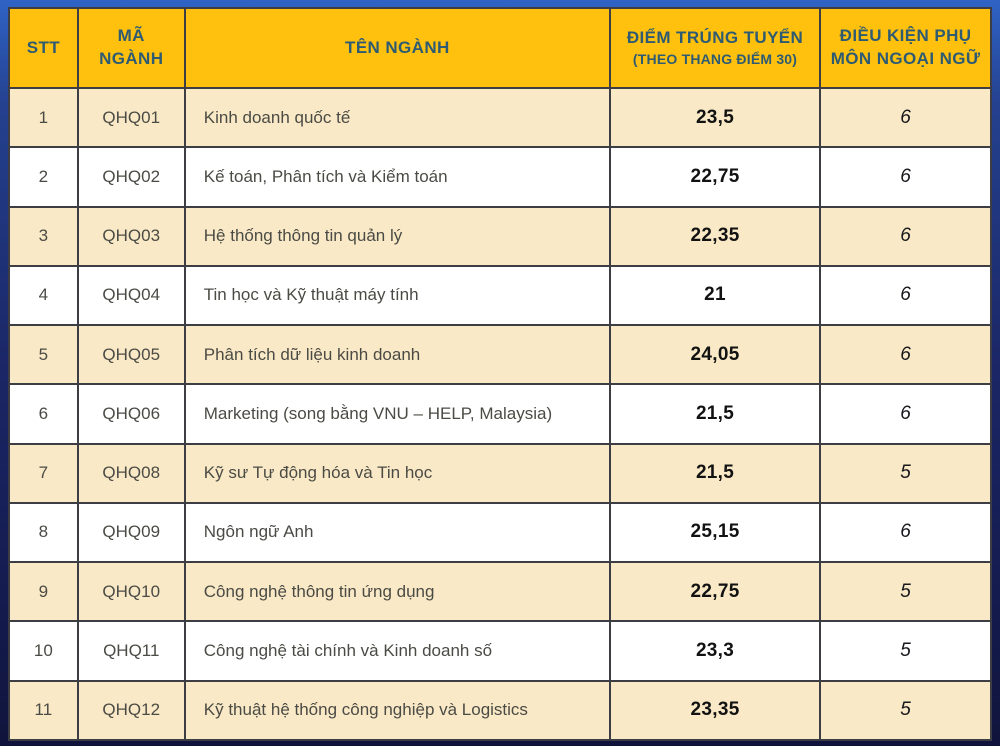  What do you see at coordinates (131, 36) in the screenshot?
I see `col-header-ma-nganh-line1: MÃ` at bounding box center [131, 36].